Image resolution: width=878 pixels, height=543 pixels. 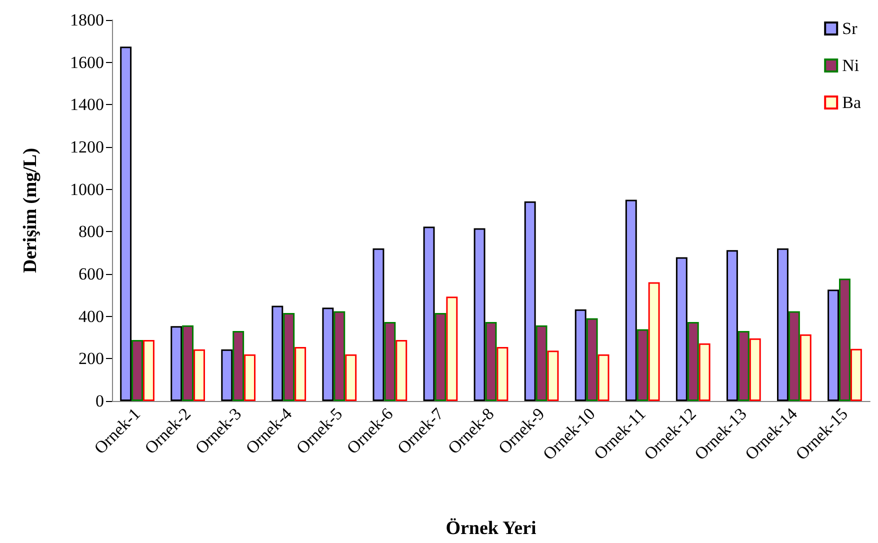 I want to click on y-axis-title: Derişim (mg/L), so click(x=30, y=211).